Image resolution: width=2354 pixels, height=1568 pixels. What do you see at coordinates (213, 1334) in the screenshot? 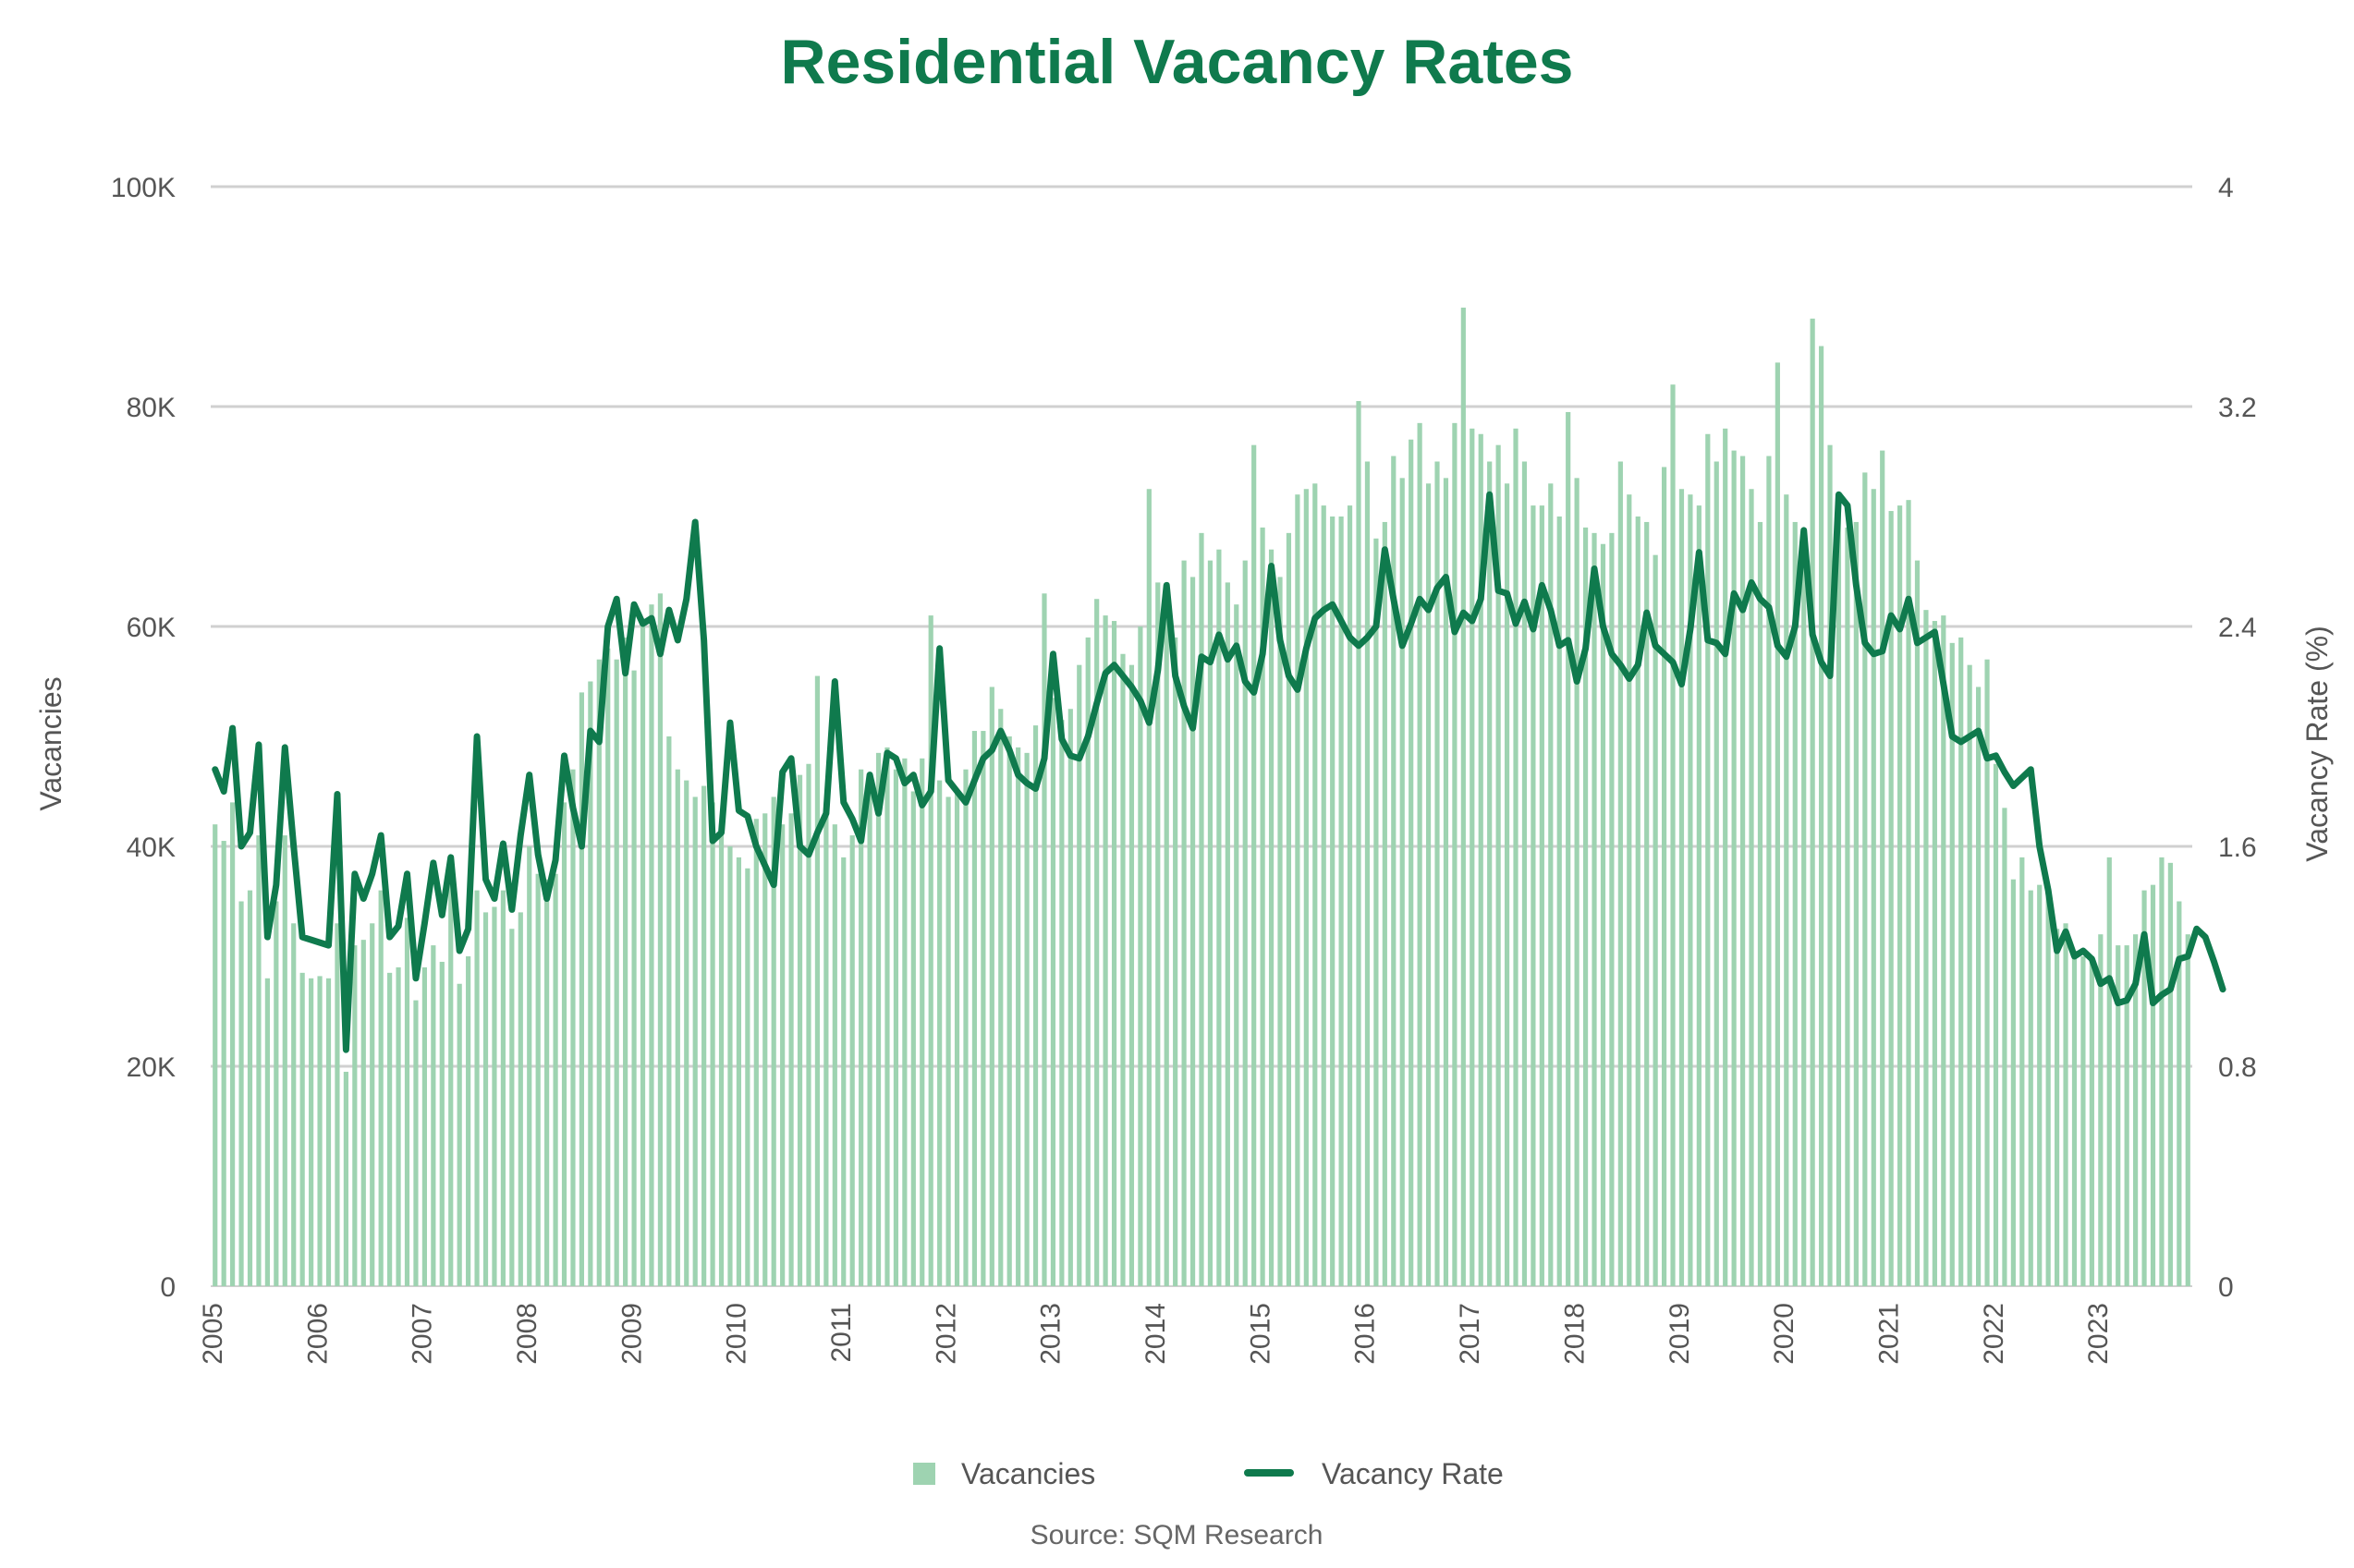
I see `x-tick-label: 2005` at bounding box center [213, 1334].